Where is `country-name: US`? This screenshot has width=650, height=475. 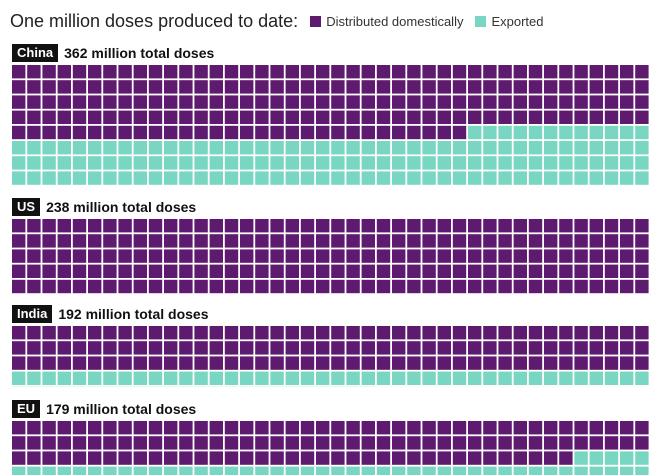 country-name: US is located at coordinates (26, 207).